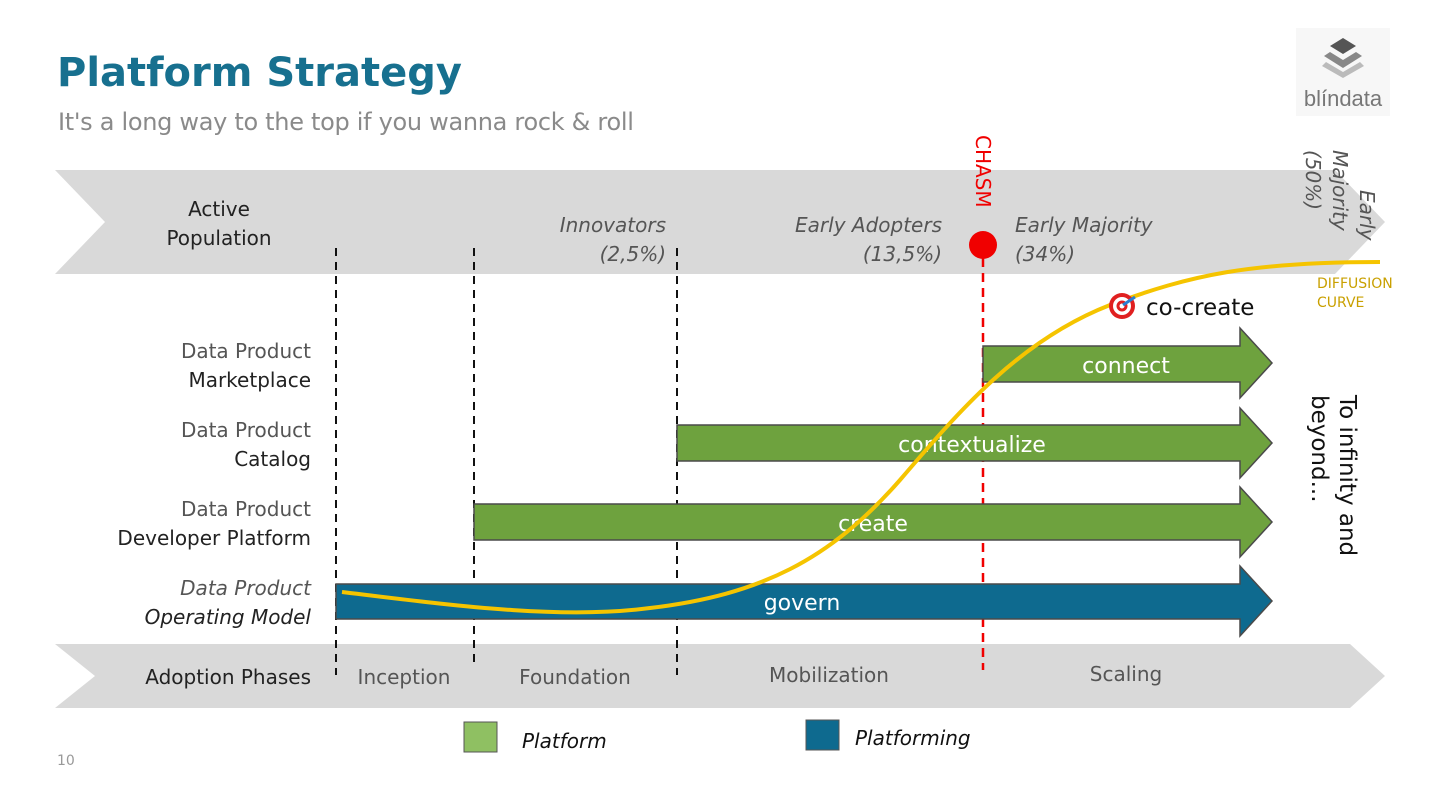 The height and width of the screenshot is (810, 1440). Describe the element at coordinates (272, 459) in the screenshot. I see `row-label-catalog-2: Catalog` at that location.